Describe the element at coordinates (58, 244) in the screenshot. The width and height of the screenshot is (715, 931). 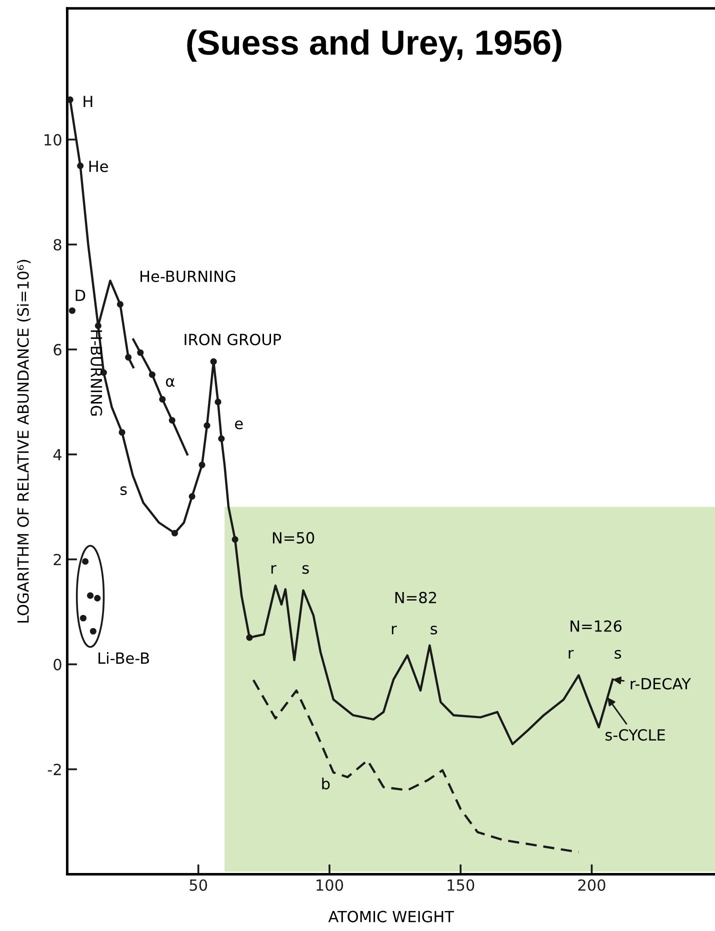
I see `y-tick-label: 8` at that location.